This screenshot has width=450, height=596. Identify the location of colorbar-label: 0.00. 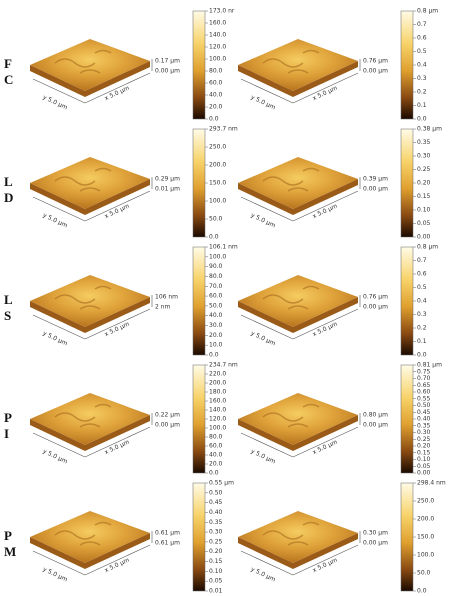
(424, 473).